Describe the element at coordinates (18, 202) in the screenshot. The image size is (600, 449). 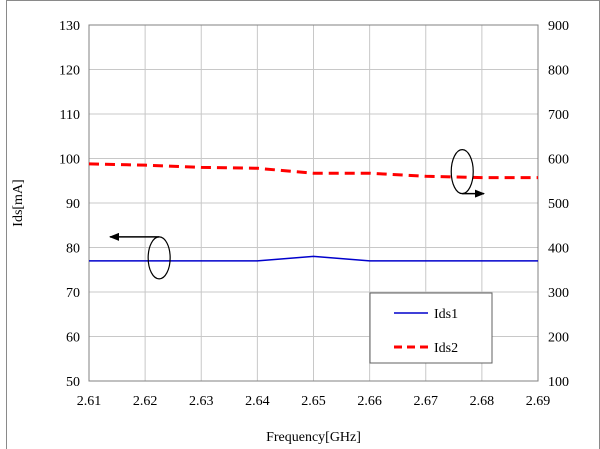
I see `y-axis-label: Ids[mA]` at that location.